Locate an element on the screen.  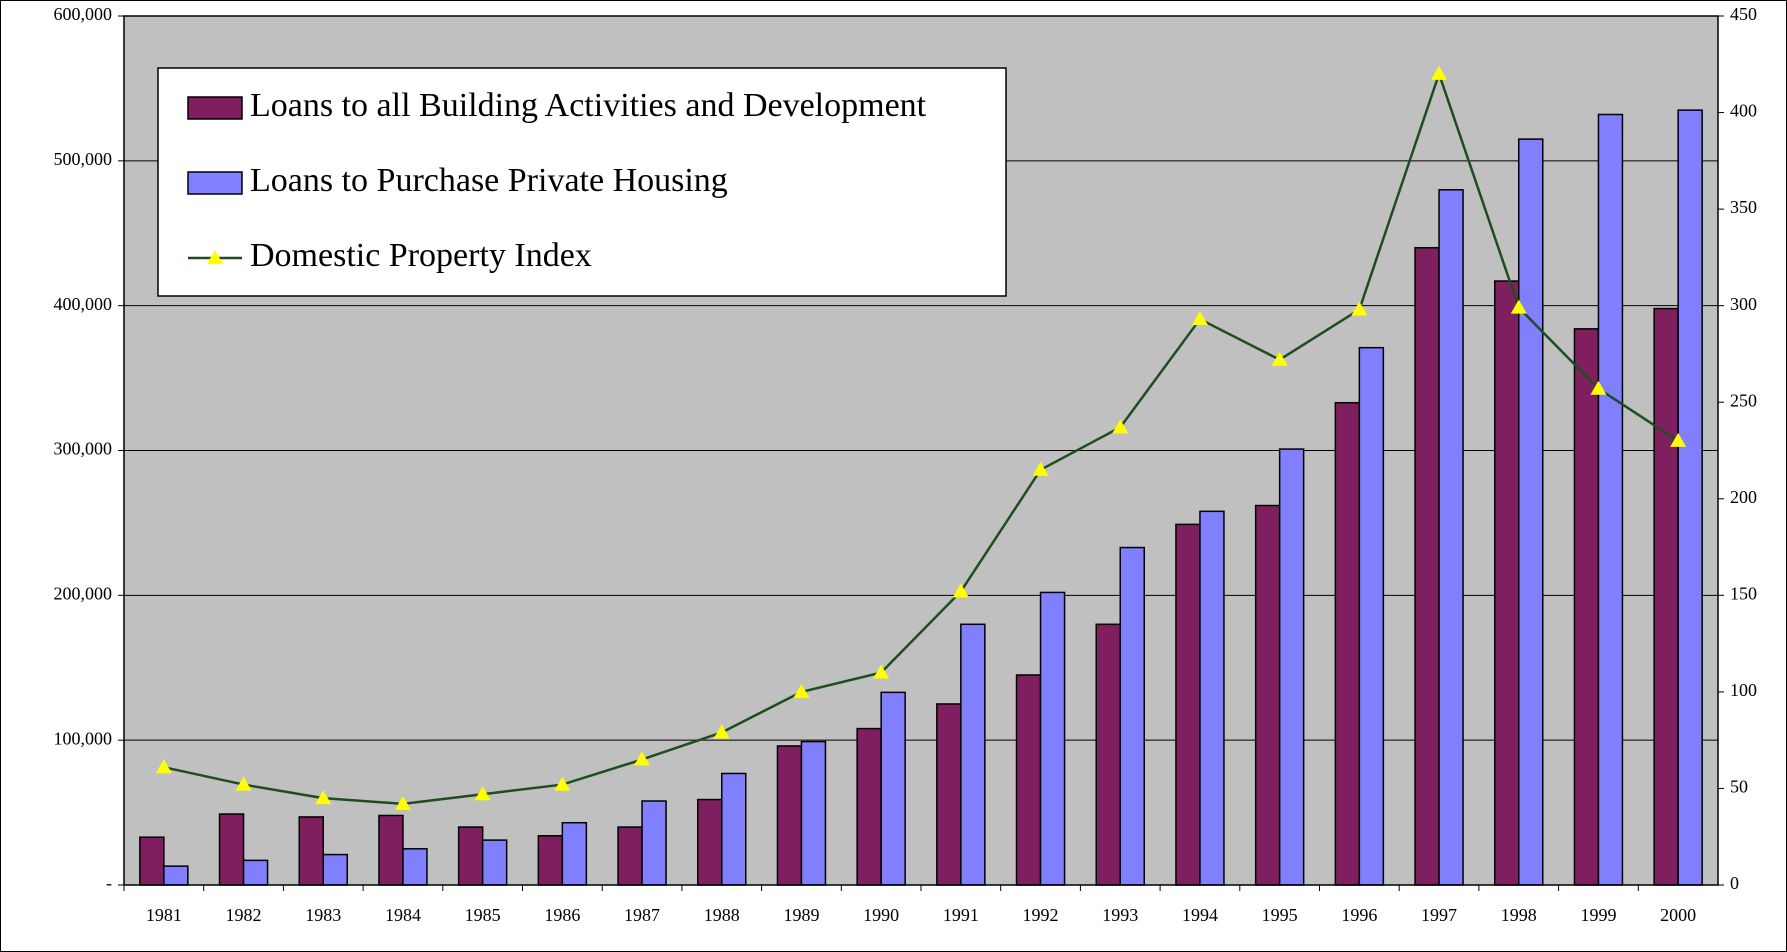
y-tick-label: 300,000 is located at coordinates (83, 449).